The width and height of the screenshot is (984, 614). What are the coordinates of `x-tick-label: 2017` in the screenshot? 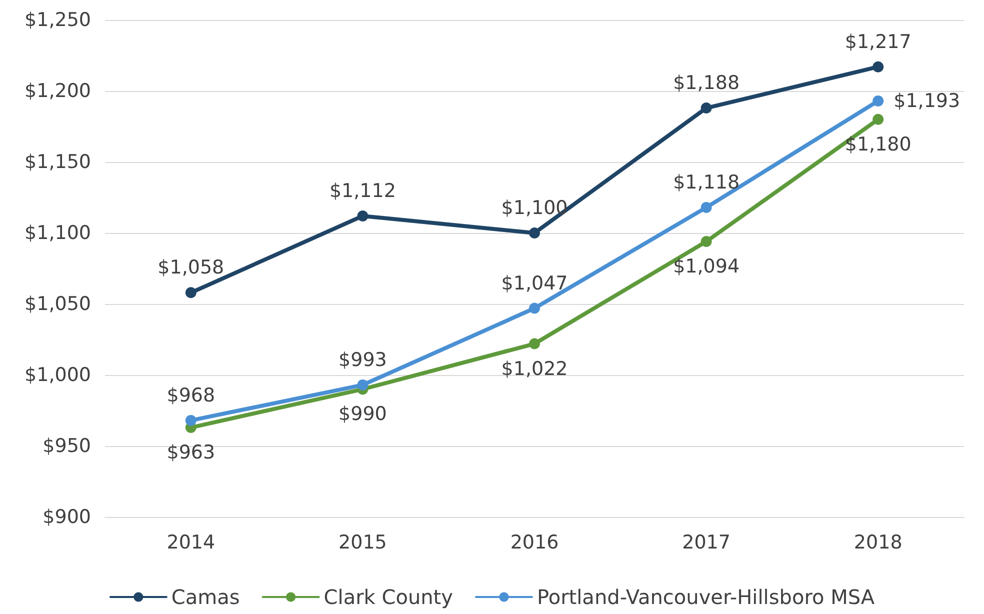 It's located at (706, 543).